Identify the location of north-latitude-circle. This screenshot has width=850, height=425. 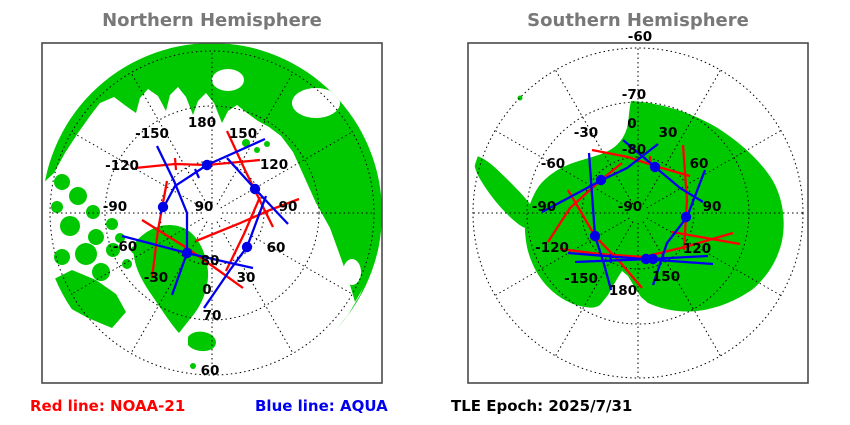
(212, 213).